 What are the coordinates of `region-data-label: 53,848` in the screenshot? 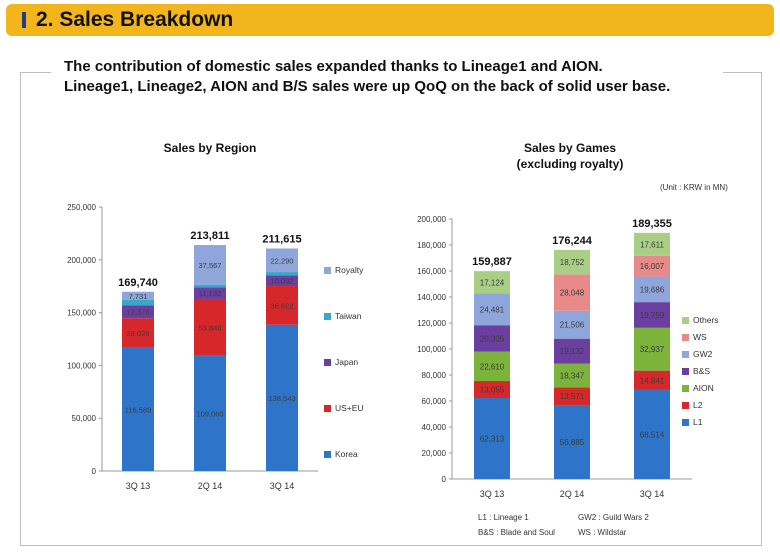 It's located at (210, 327).